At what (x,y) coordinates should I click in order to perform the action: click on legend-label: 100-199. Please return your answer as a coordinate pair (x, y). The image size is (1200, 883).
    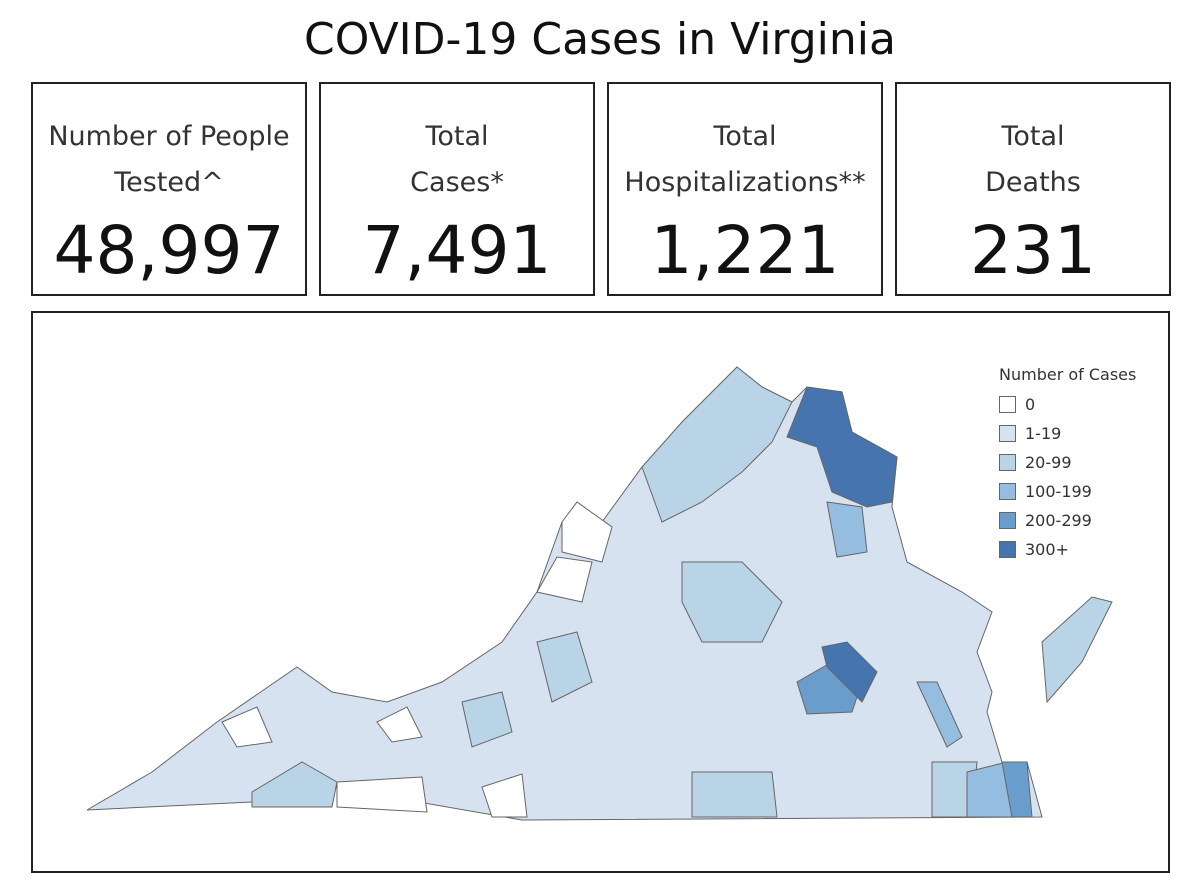
    Looking at the image, I should click on (1058, 491).